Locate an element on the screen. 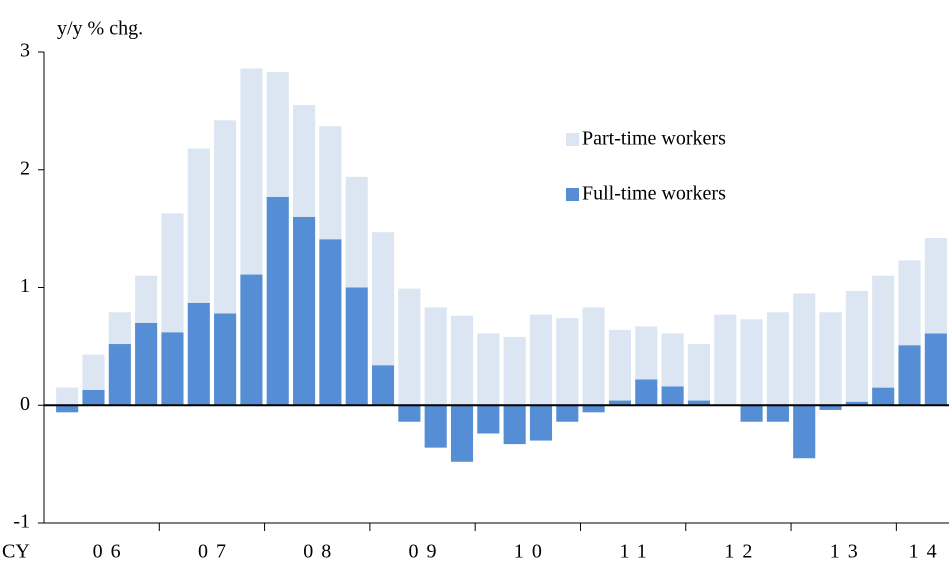 The height and width of the screenshot is (567, 949). y-tick-label: 0 is located at coordinates (25, 404).